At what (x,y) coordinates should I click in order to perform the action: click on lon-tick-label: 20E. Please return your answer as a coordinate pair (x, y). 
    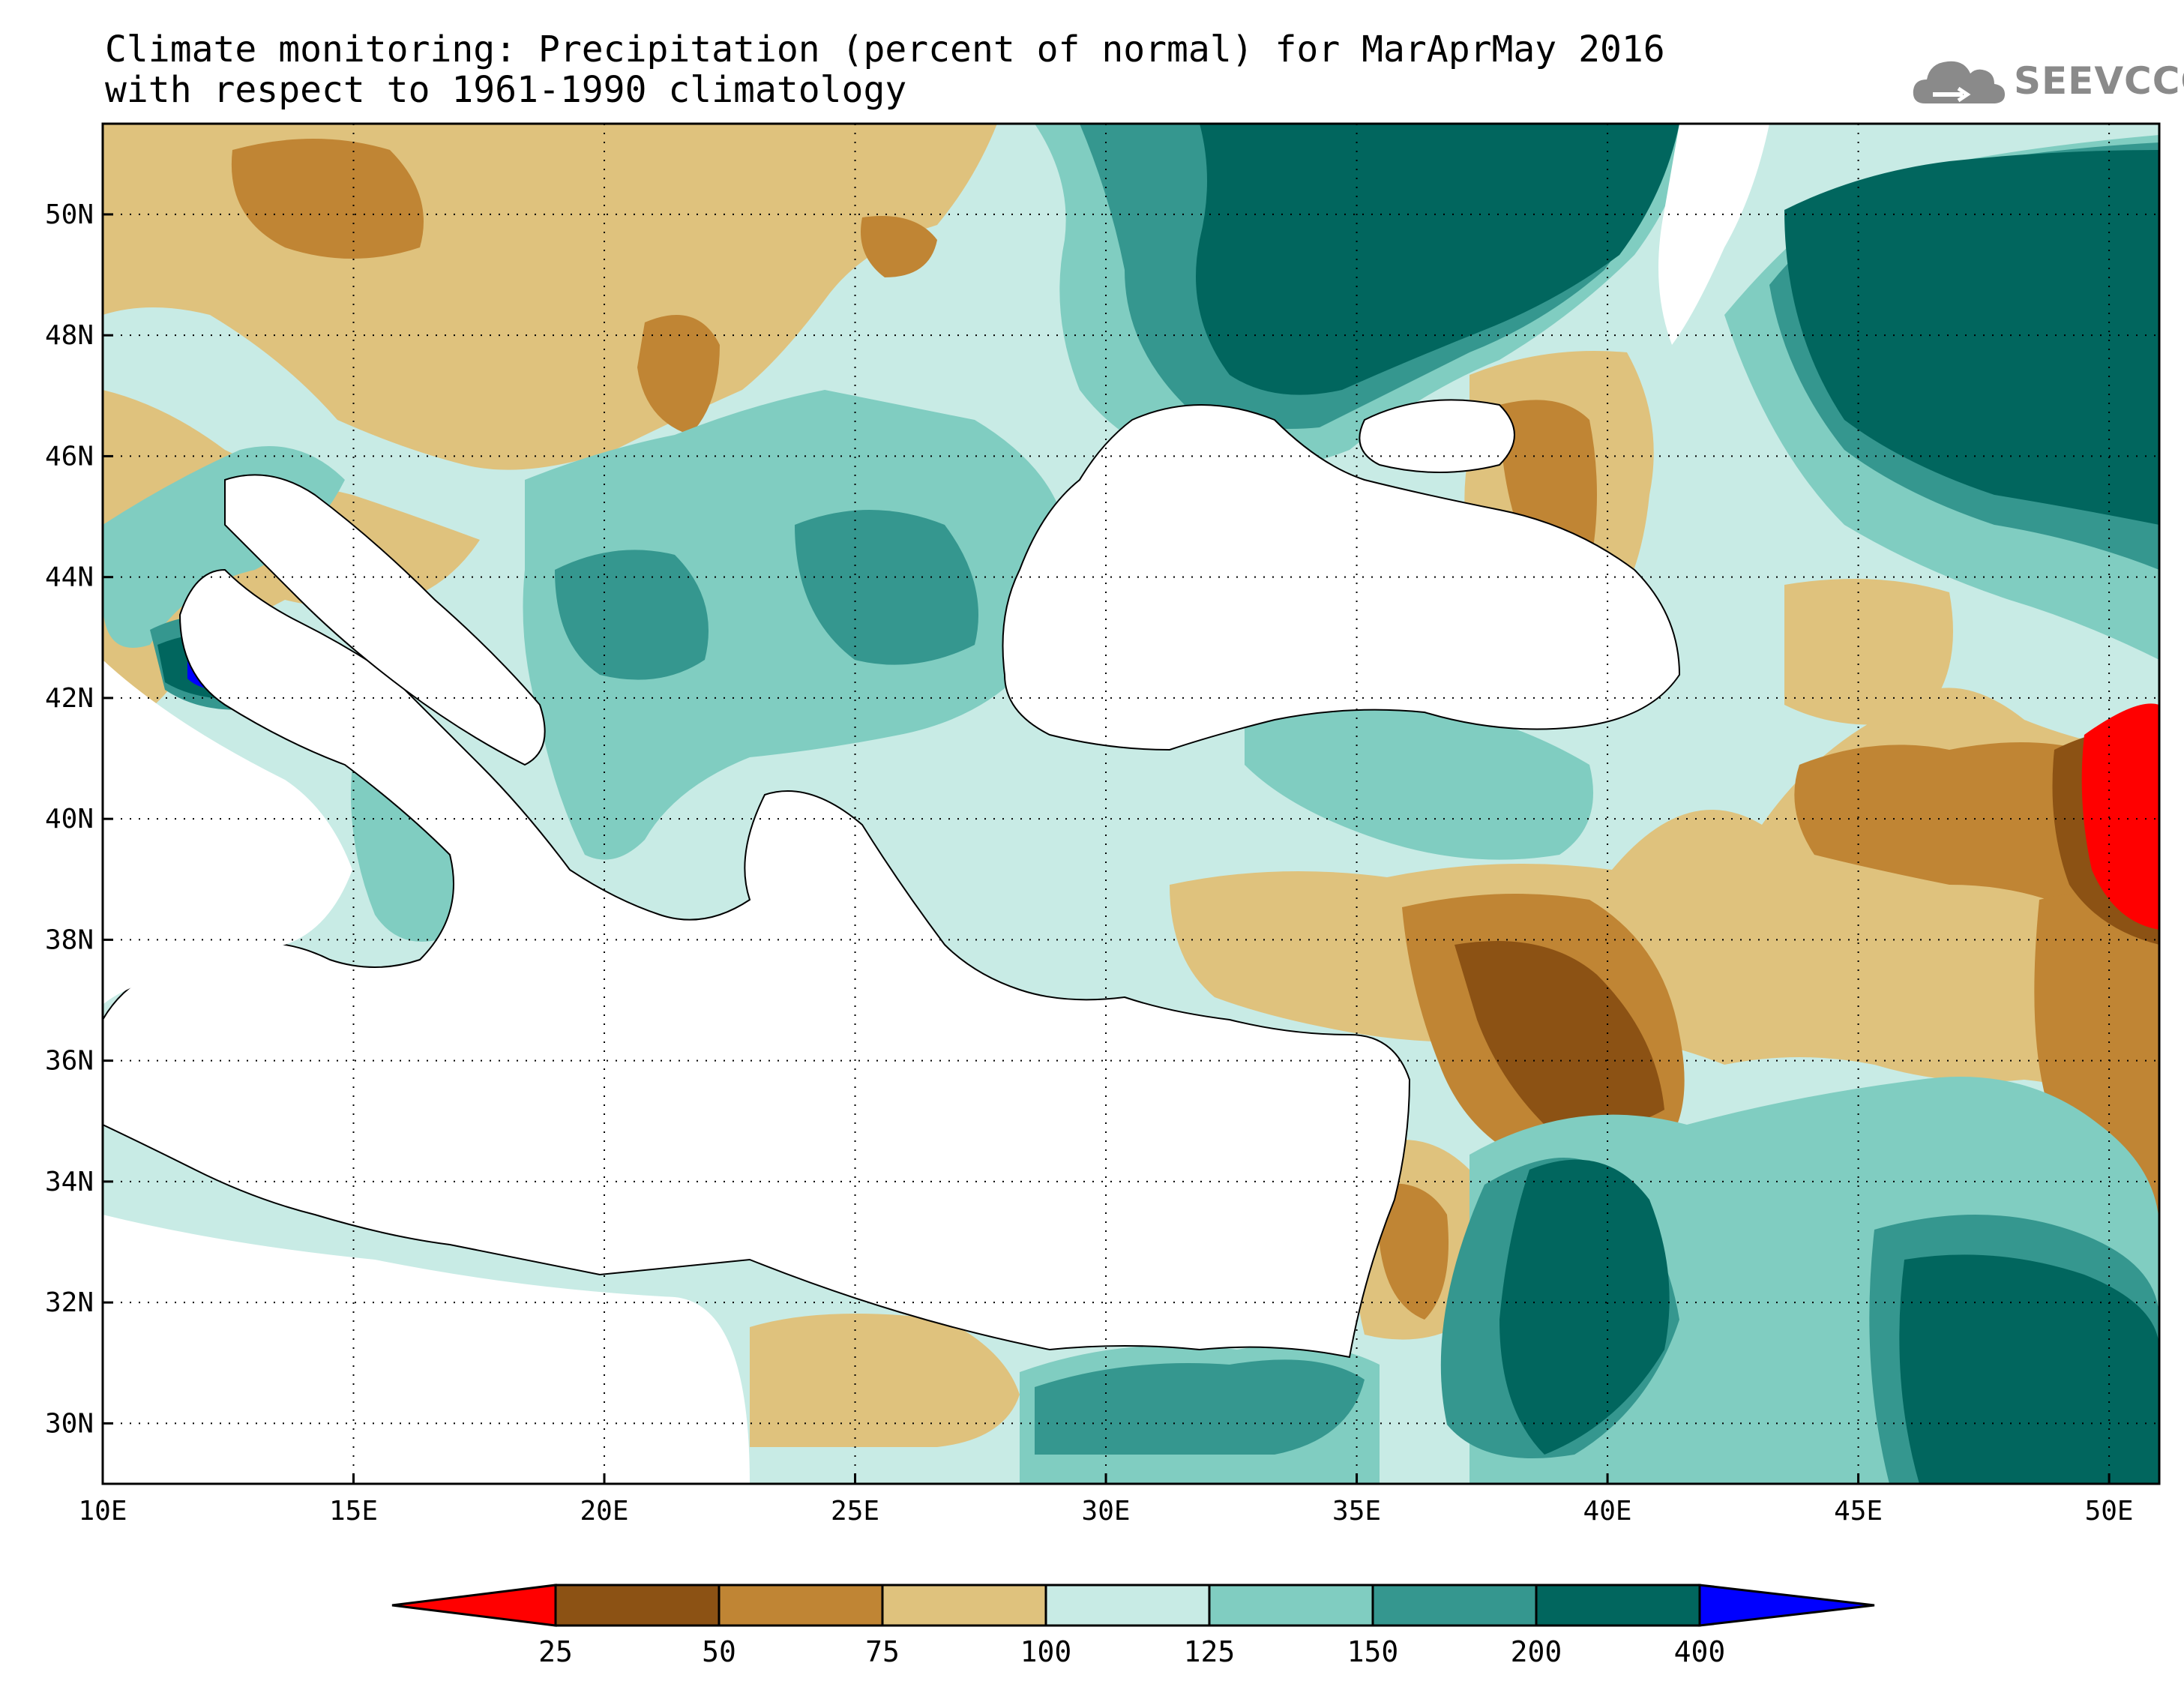
    Looking at the image, I should click on (604, 1511).